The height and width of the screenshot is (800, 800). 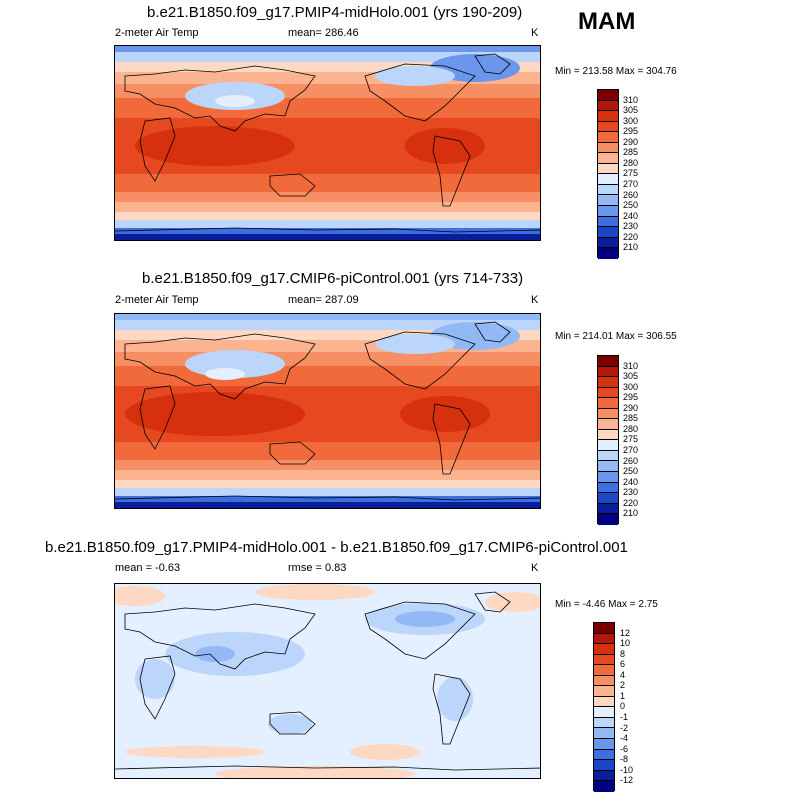 What do you see at coordinates (631, 152) in the screenshot?
I see `panel-1-colorbar-tick: 285` at bounding box center [631, 152].